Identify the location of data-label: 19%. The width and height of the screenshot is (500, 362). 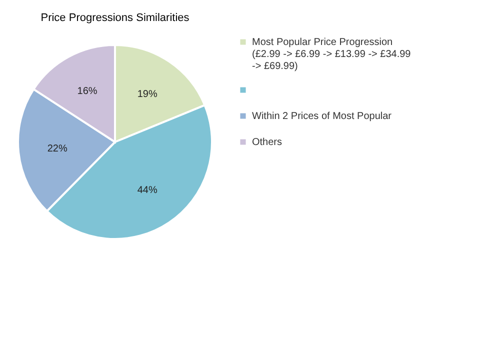
(147, 94).